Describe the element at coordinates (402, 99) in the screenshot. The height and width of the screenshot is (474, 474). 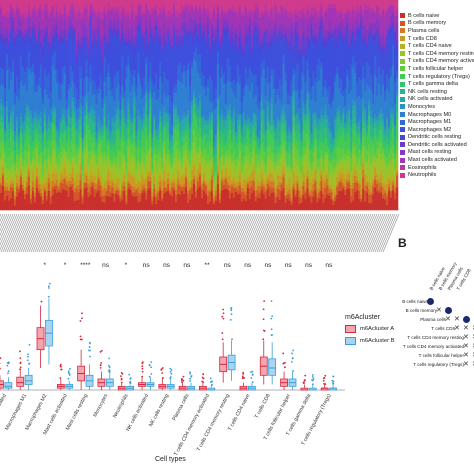
I see `legend-swatch` at that location.